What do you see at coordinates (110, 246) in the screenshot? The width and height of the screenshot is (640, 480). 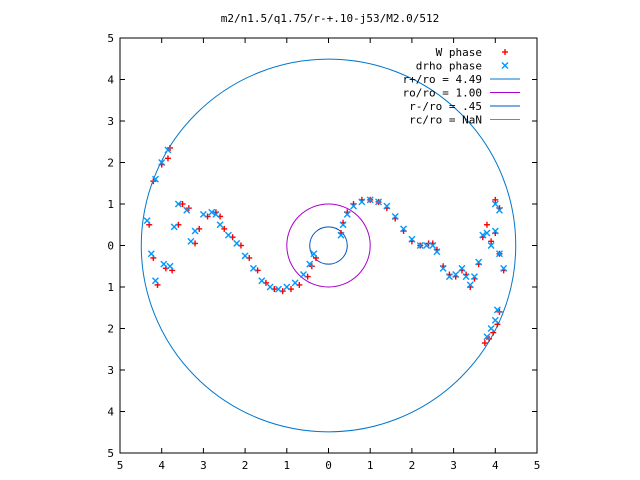 I see `y-tick-label: 0` at bounding box center [110, 246].